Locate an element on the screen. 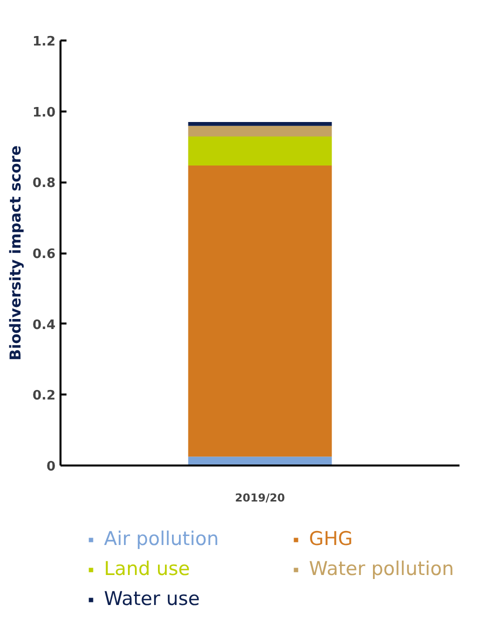 This screenshot has height=620, width=489. legend-label: Water use is located at coordinates (152, 599).